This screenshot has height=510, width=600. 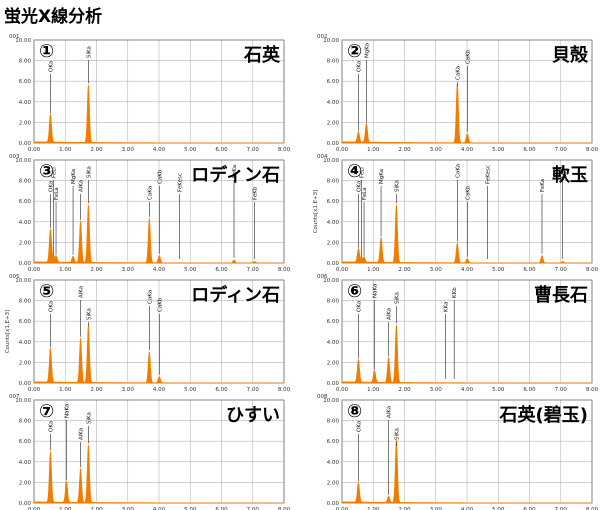 I want to click on spectrum-id: 003, so click(x=14, y=157).